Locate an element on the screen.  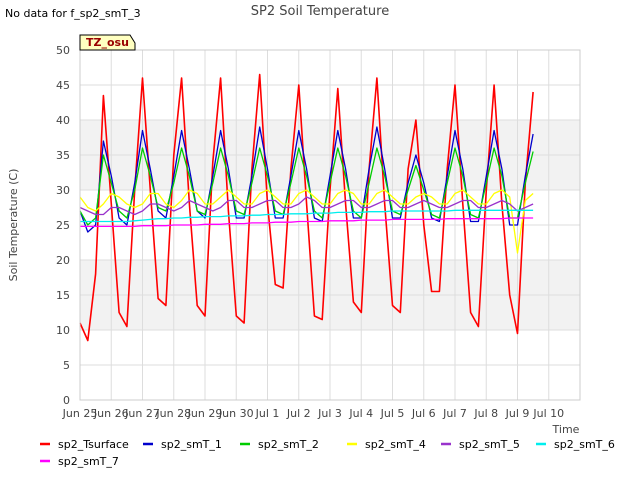
no-data-note: No data for f_sp2_smT_3 is located at coordinates (73, 13).